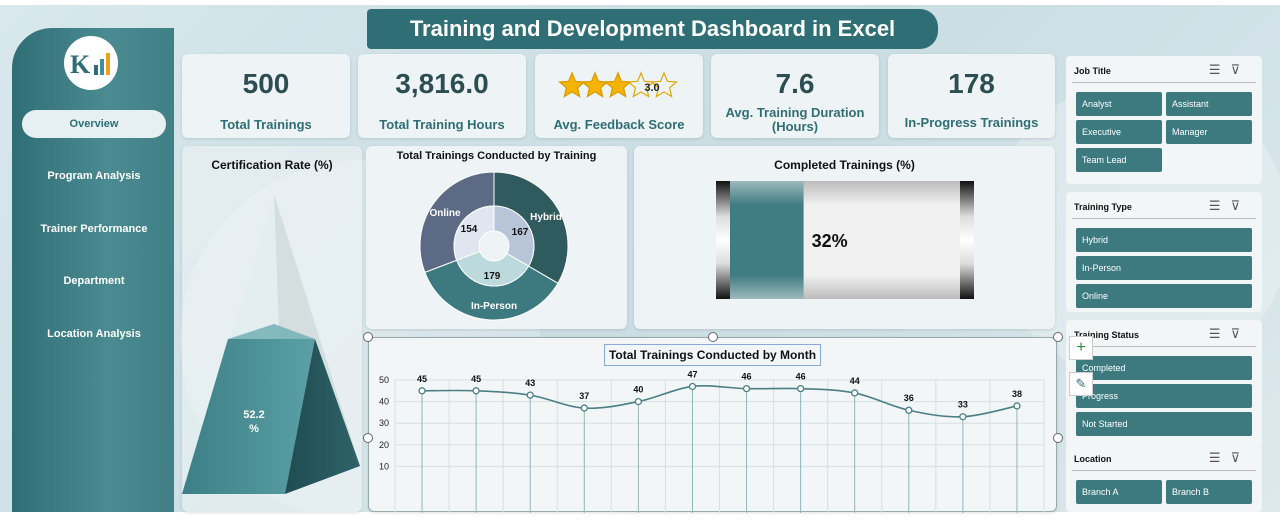 This screenshot has height=520, width=1280. Describe the element at coordinates (1164, 296) in the screenshot. I see `slicer-item: Online` at that location.